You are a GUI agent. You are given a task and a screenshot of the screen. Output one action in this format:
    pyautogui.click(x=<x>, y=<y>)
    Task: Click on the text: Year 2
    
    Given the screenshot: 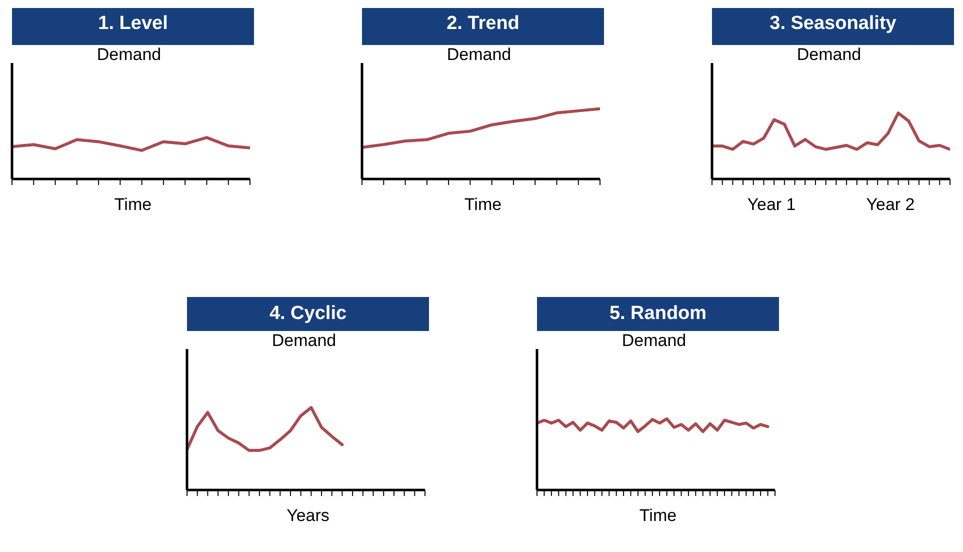 What is the action you would take?
    pyautogui.click(x=890, y=205)
    